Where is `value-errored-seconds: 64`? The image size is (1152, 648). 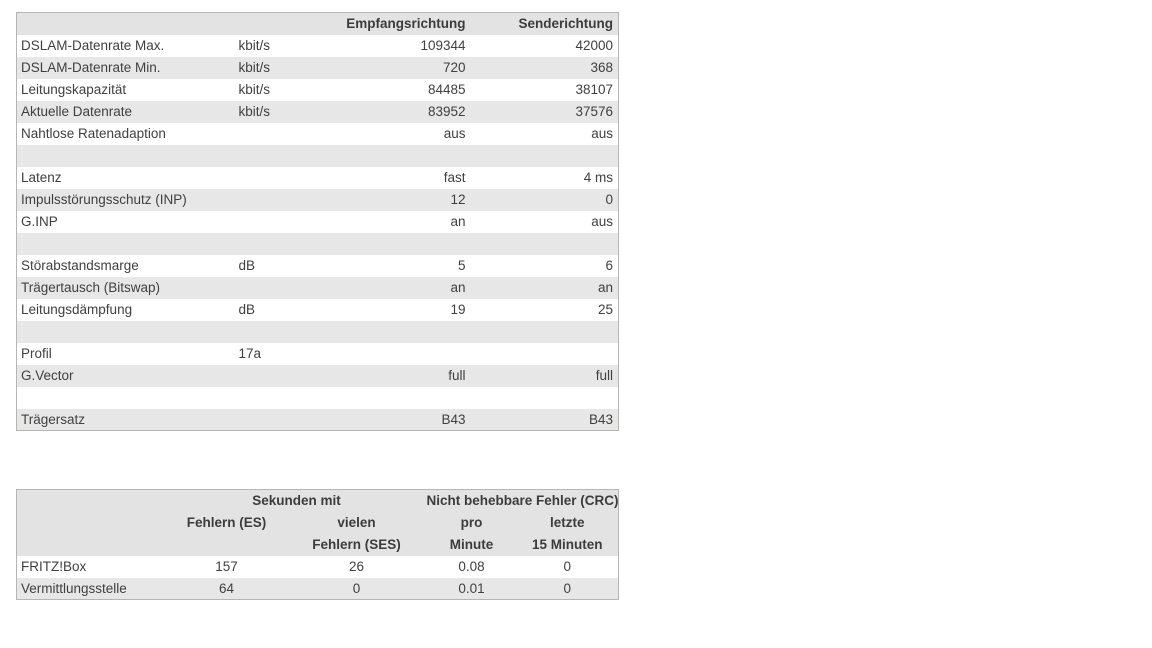 value-errored-seconds: 64 is located at coordinates (226, 588).